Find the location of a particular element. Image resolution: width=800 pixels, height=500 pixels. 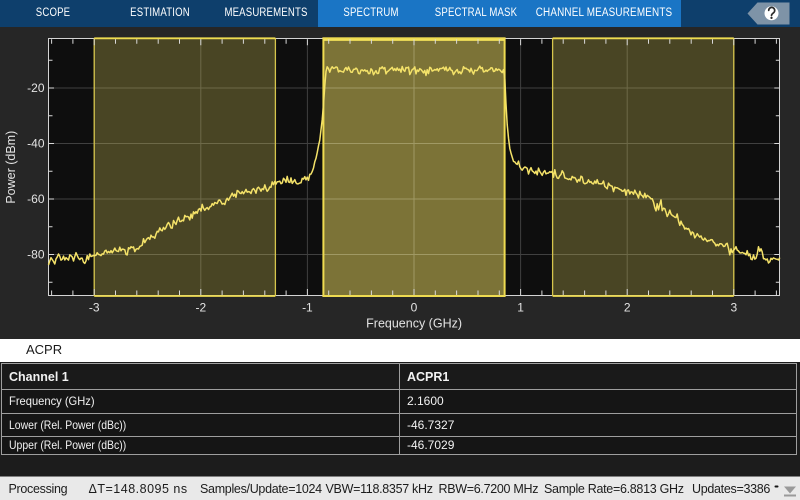

svg-text: -3 is located at coordinates (94, 308).